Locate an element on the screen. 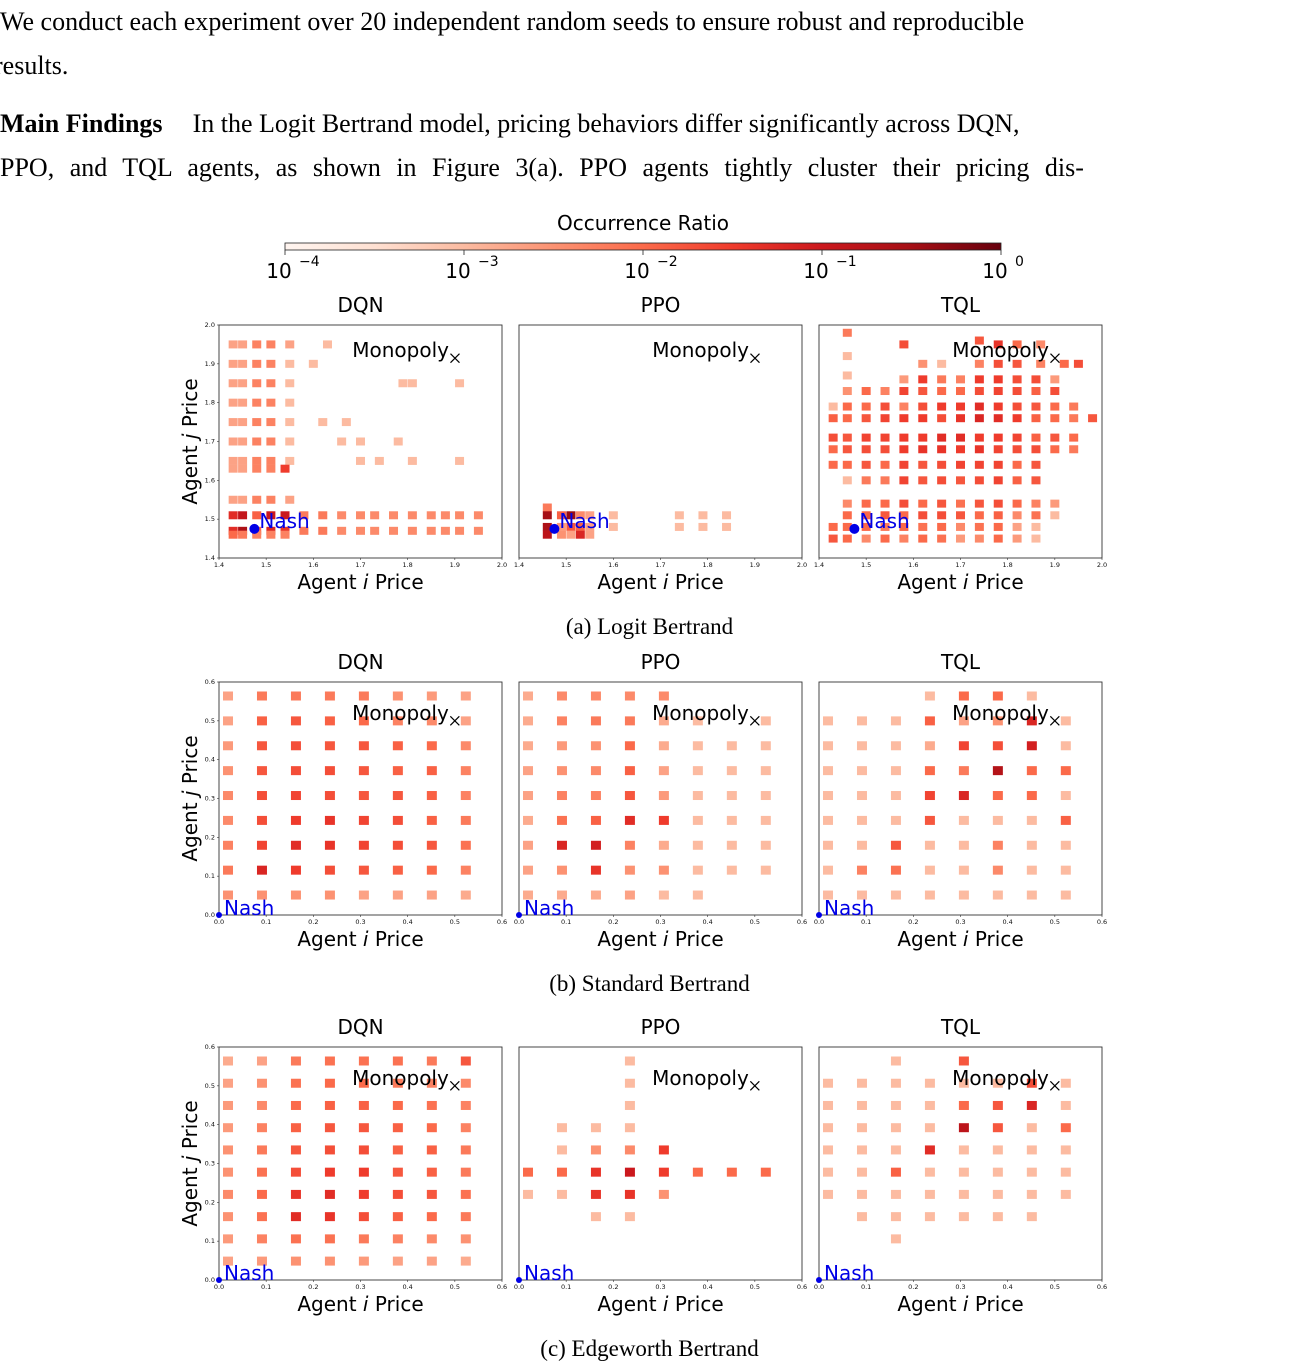 This screenshot has height=1371, width=1299. x-tick-label: 0.4 is located at coordinates (707, 1287).